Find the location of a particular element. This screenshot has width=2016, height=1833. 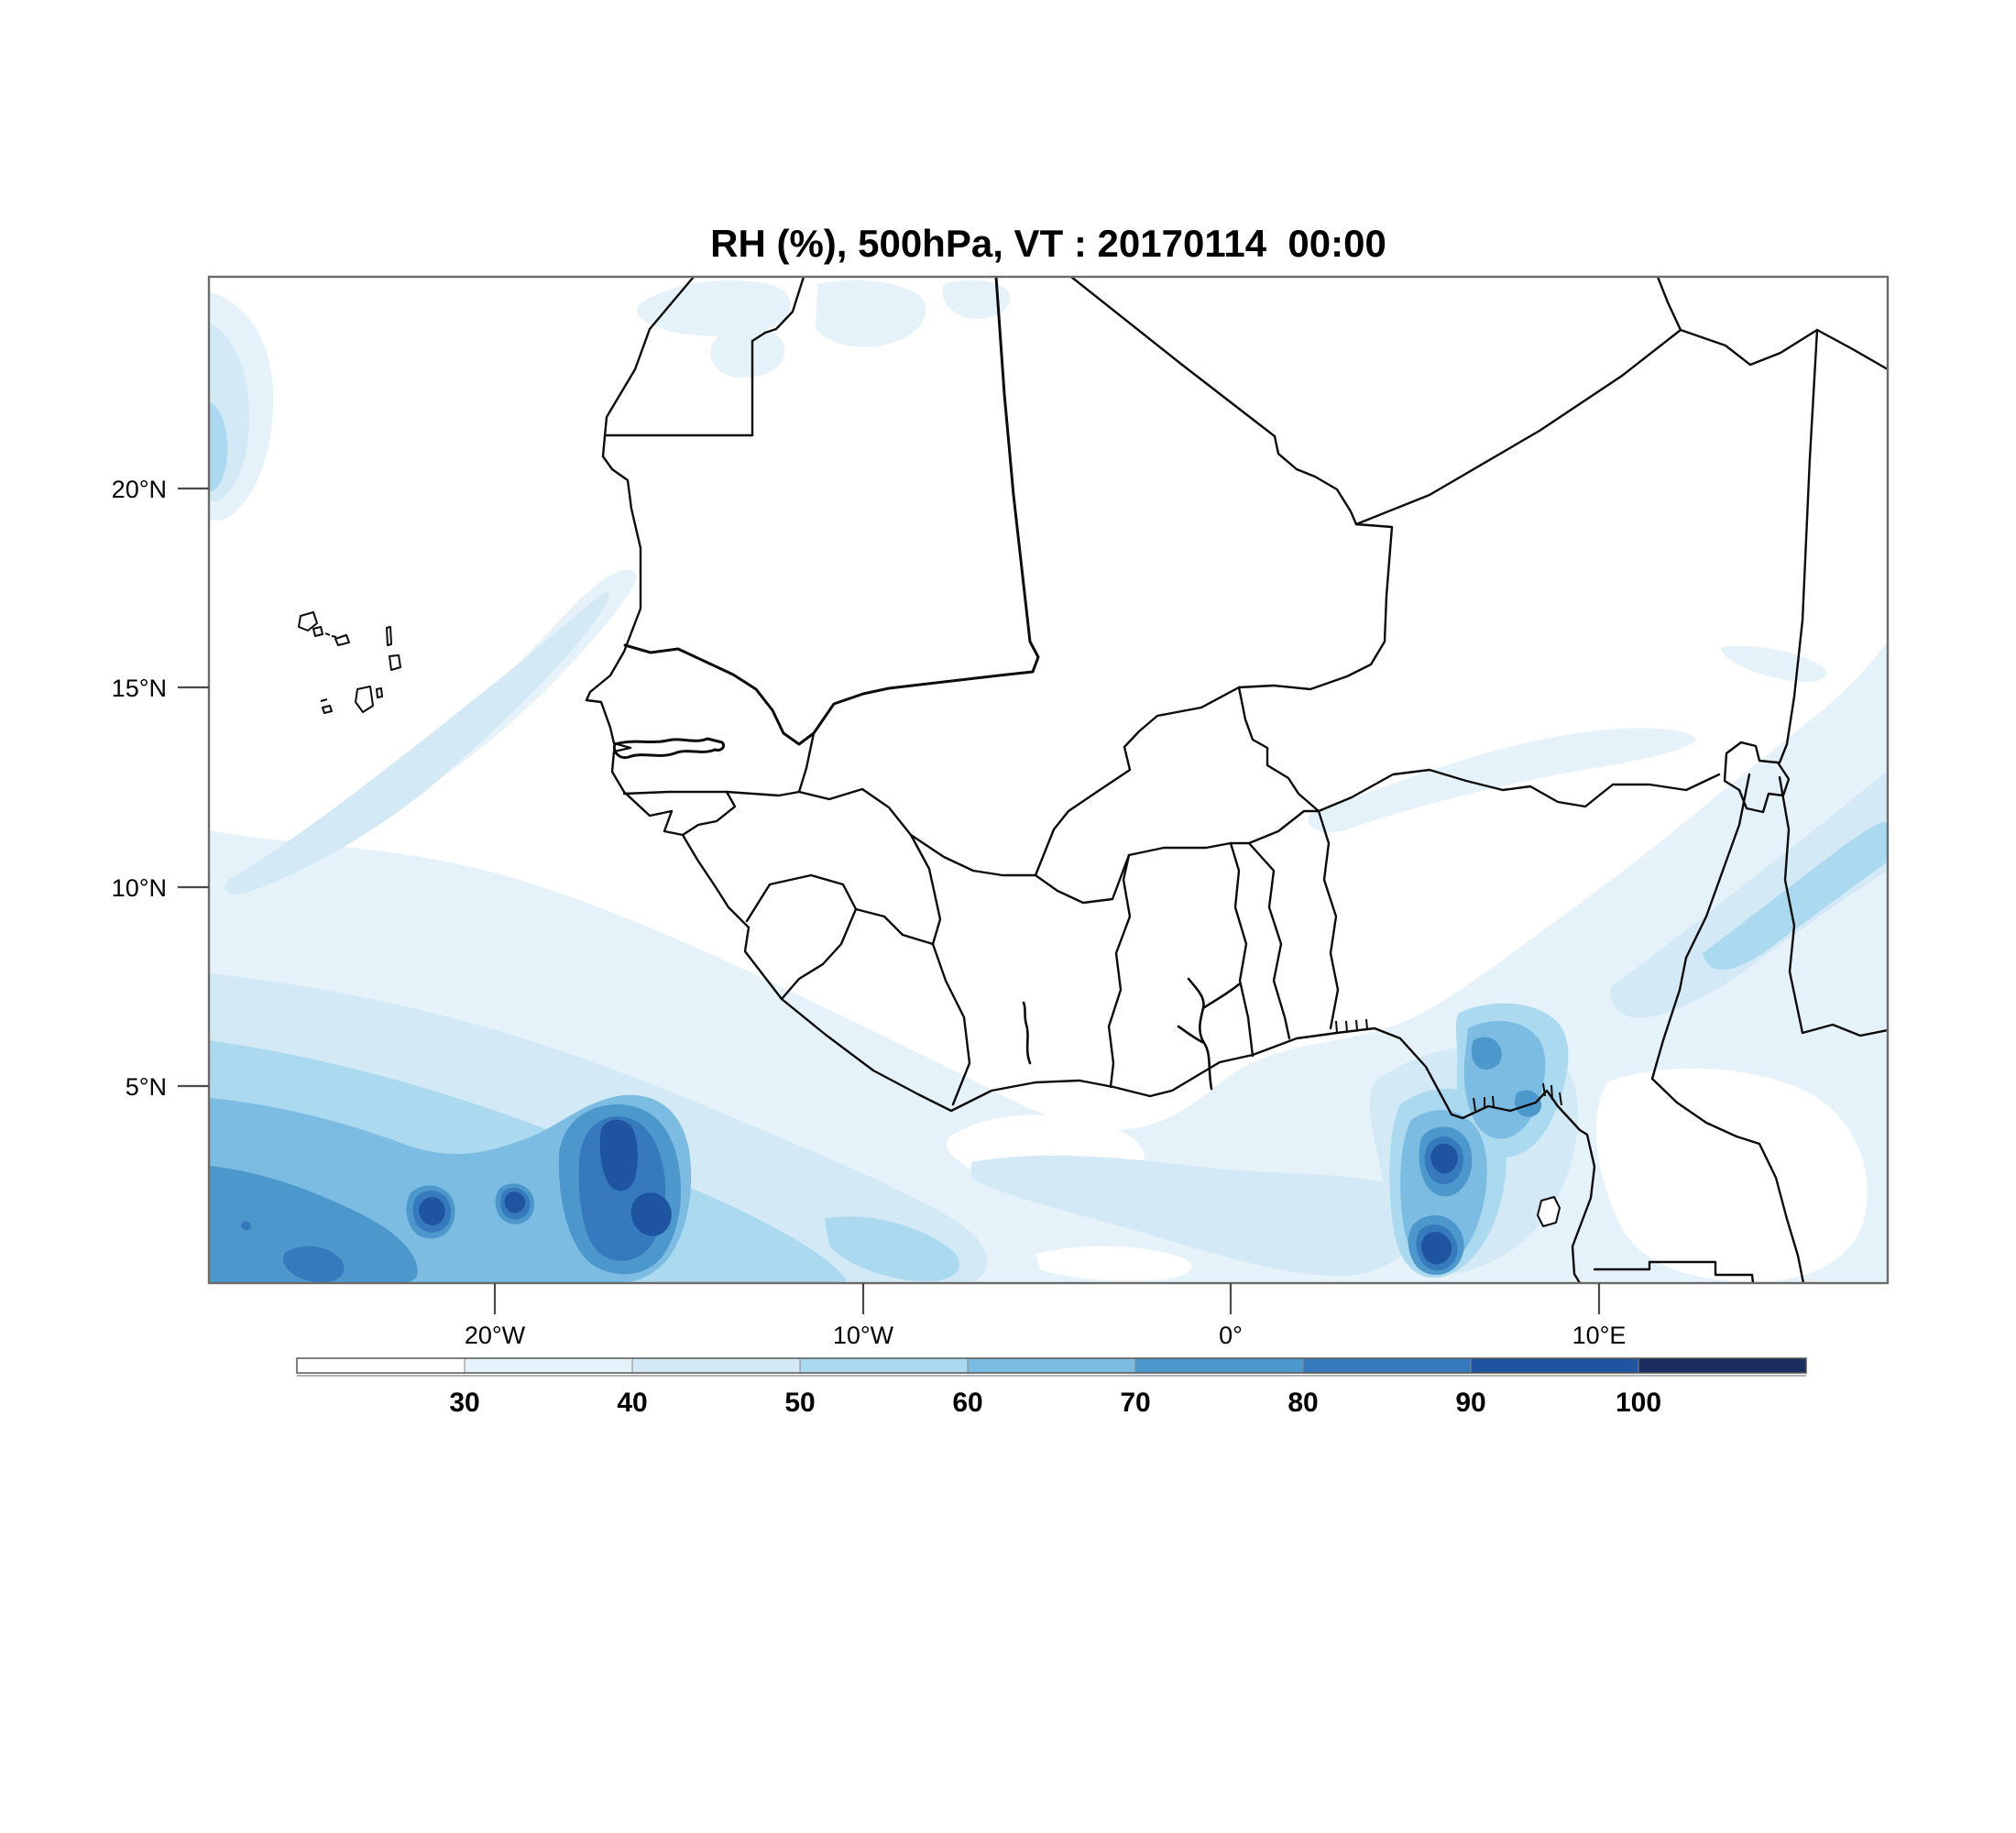

colorbar-label-60: 60 is located at coordinates (967, 1403).